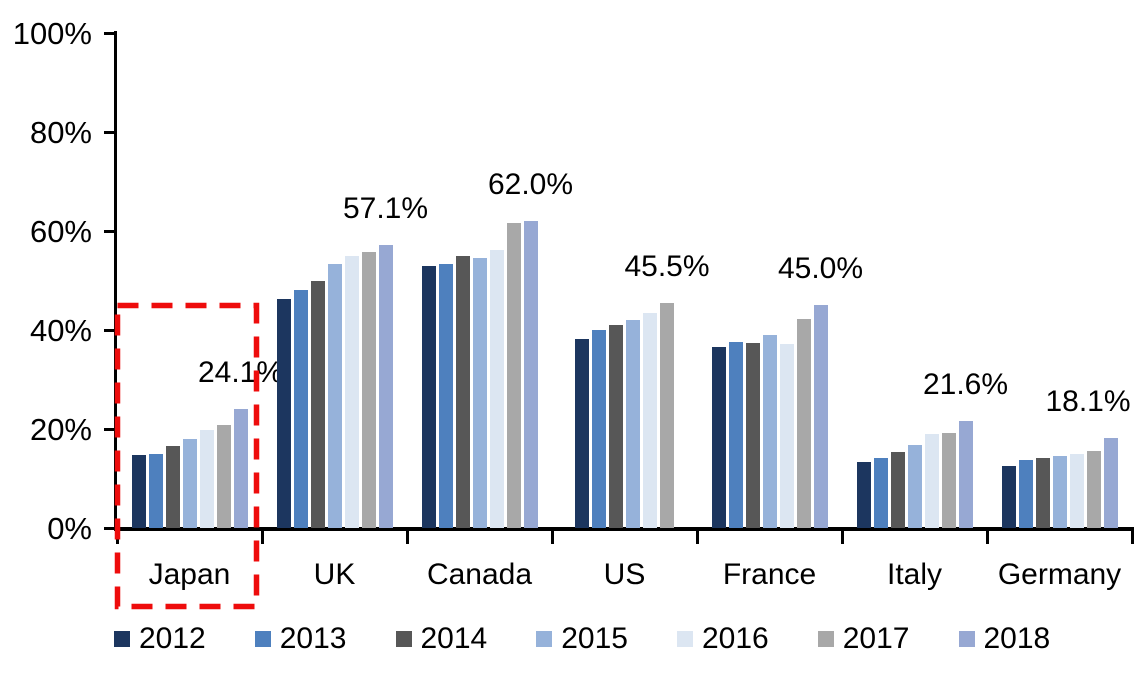 This screenshot has width=1142, height=683. Describe the element at coordinates (138, 491) in the screenshot. I see `bar-japan-2012` at that location.